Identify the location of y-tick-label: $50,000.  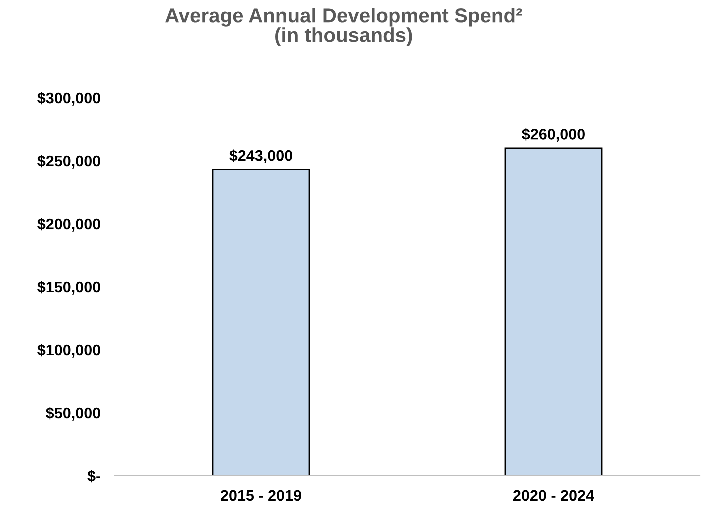
(73, 414).